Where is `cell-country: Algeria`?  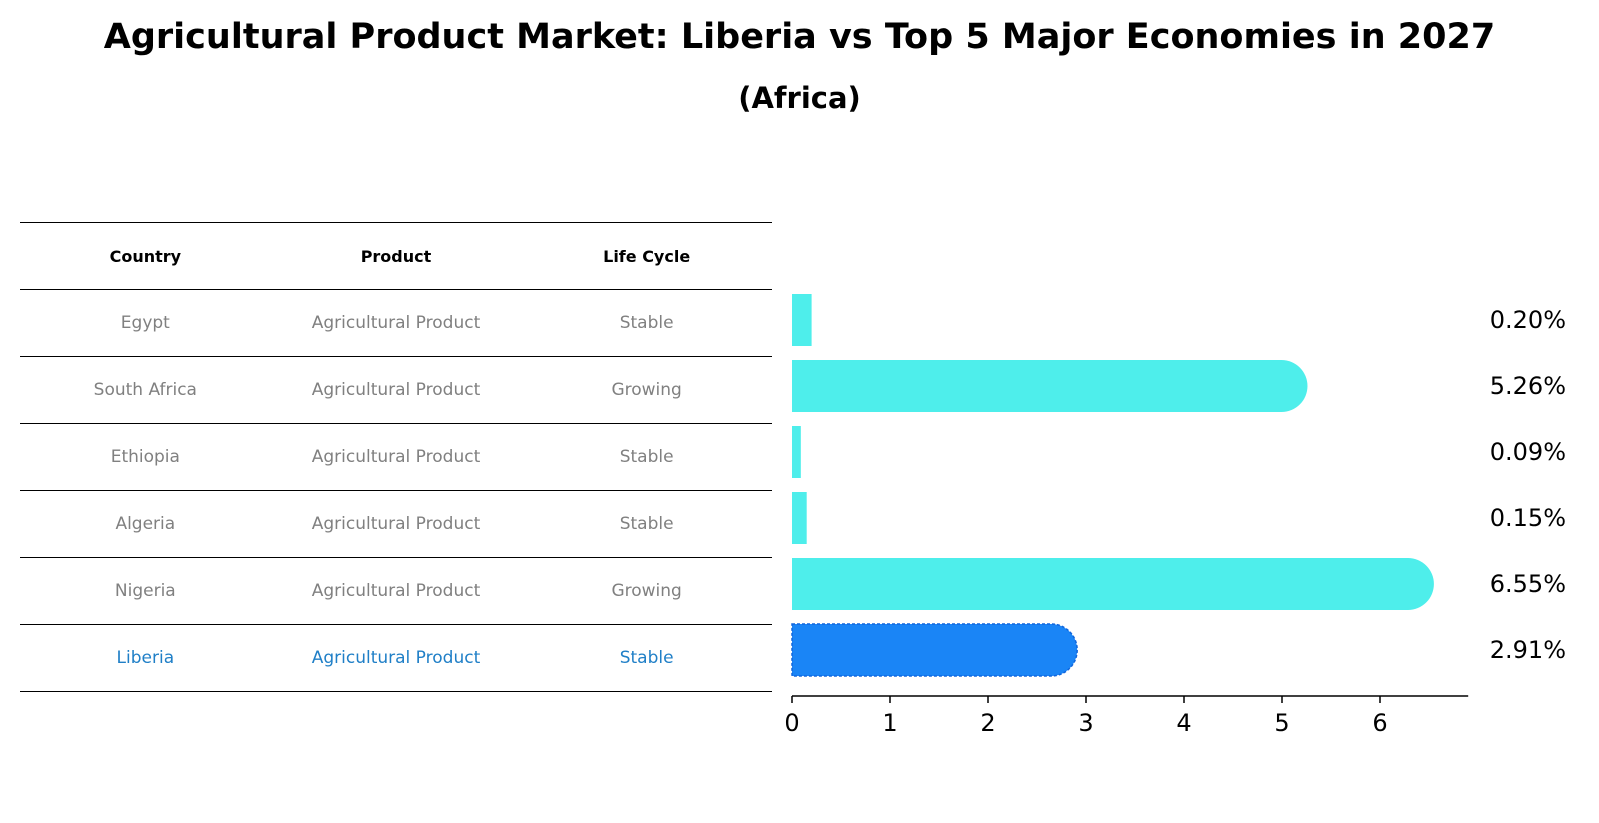
cell-country: Algeria is located at coordinates (145, 524).